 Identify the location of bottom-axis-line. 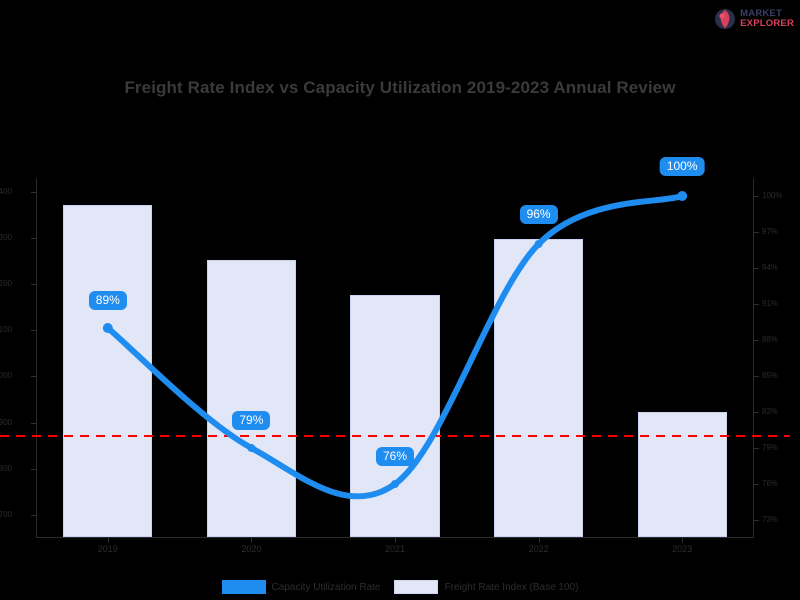
(395, 537).